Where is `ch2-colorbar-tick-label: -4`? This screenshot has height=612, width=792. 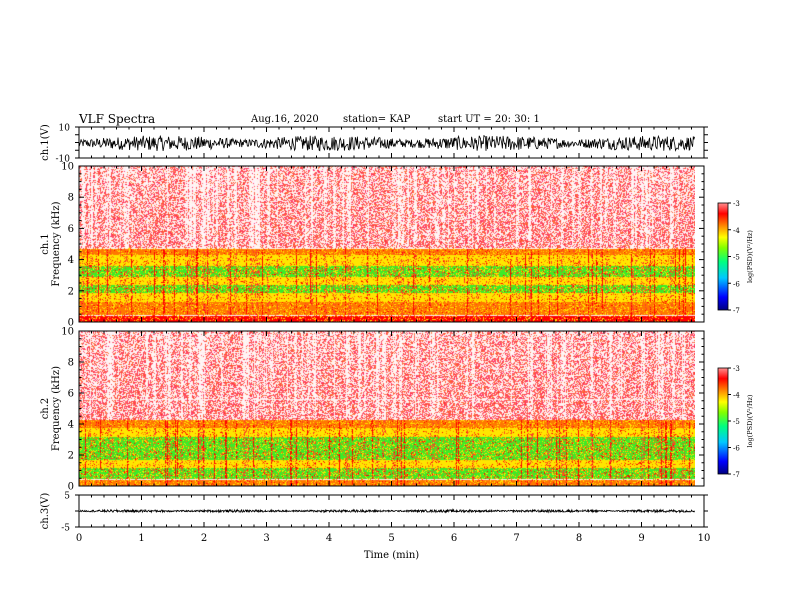
ch2-colorbar-tick-label: -4 is located at coordinates (736, 396).